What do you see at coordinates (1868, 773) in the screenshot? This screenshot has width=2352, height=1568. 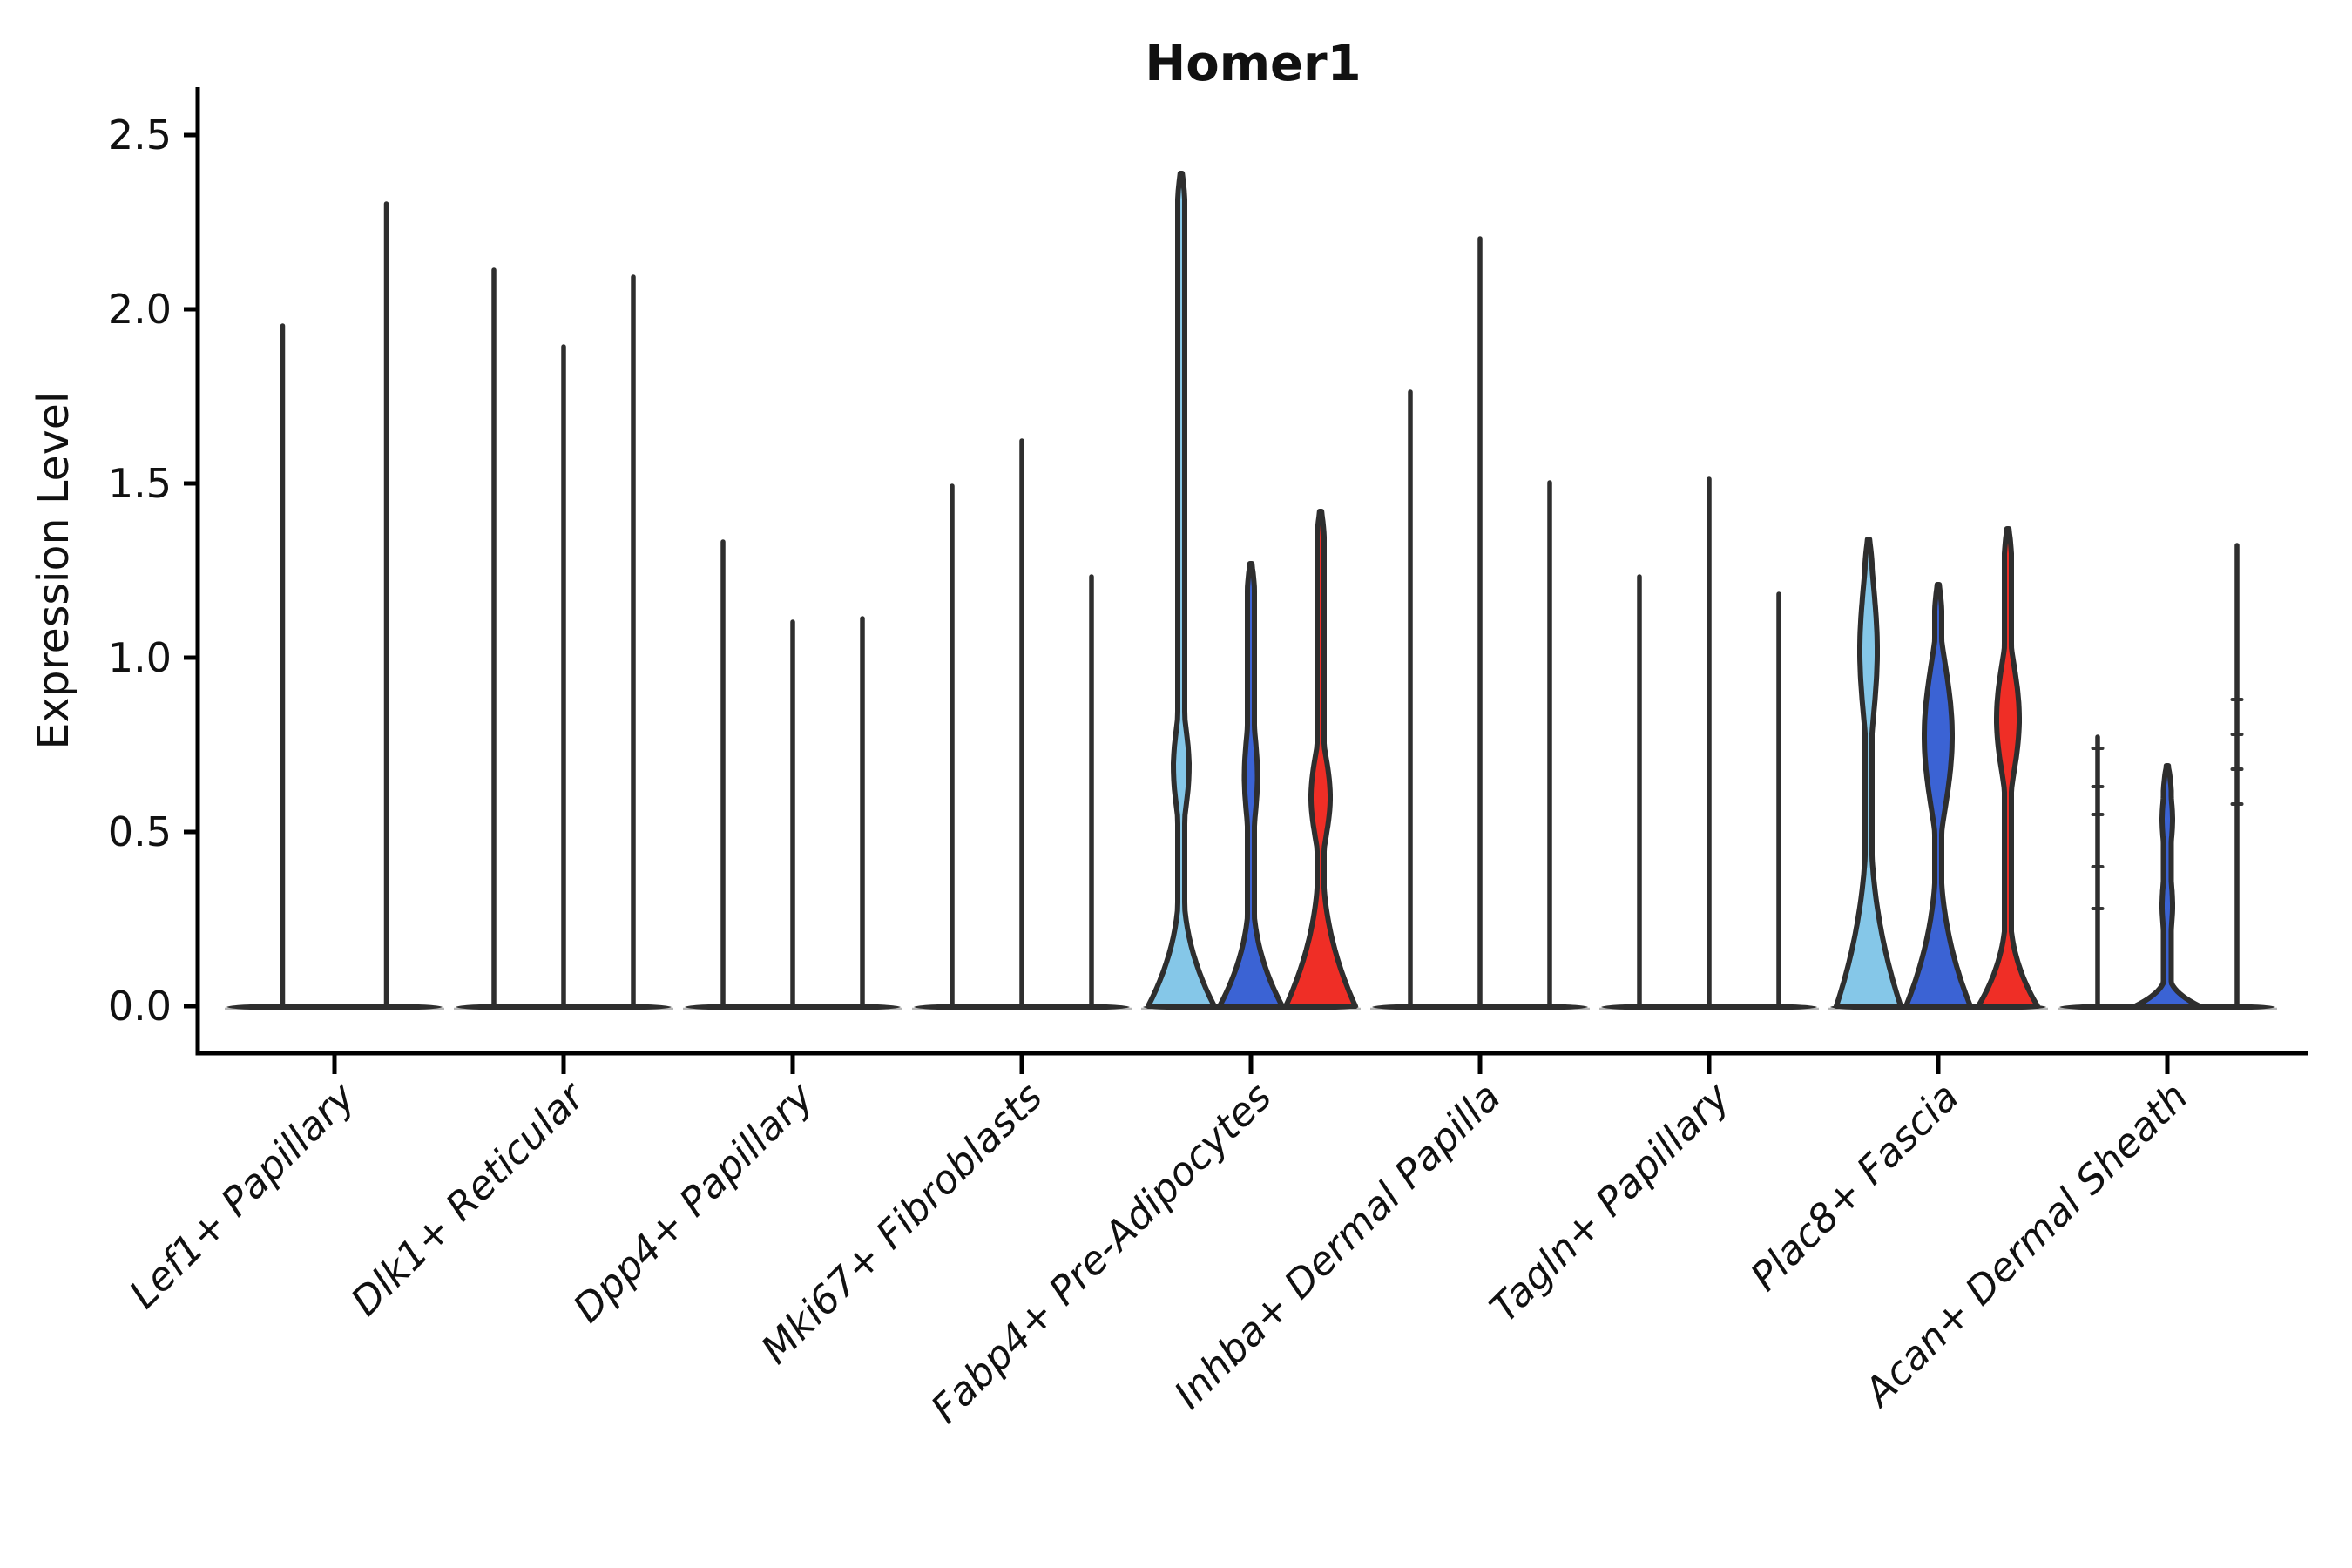 I see `violin-g8-lightblue` at bounding box center [1868, 773].